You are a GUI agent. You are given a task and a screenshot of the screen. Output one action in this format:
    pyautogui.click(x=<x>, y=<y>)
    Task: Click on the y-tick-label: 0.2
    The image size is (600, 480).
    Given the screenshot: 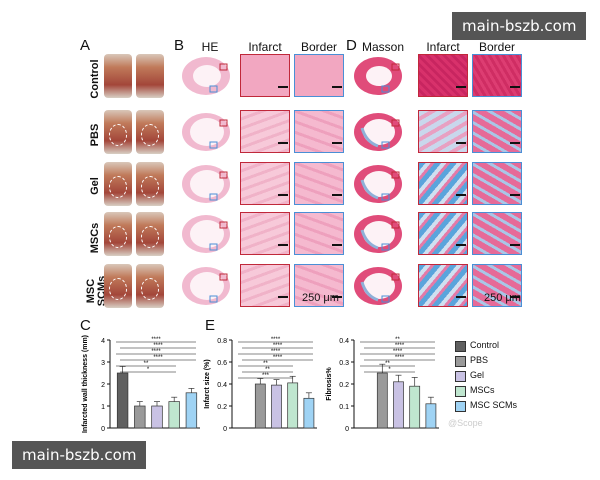 What is the action you would take?
    pyautogui.click(x=222, y=407)
    